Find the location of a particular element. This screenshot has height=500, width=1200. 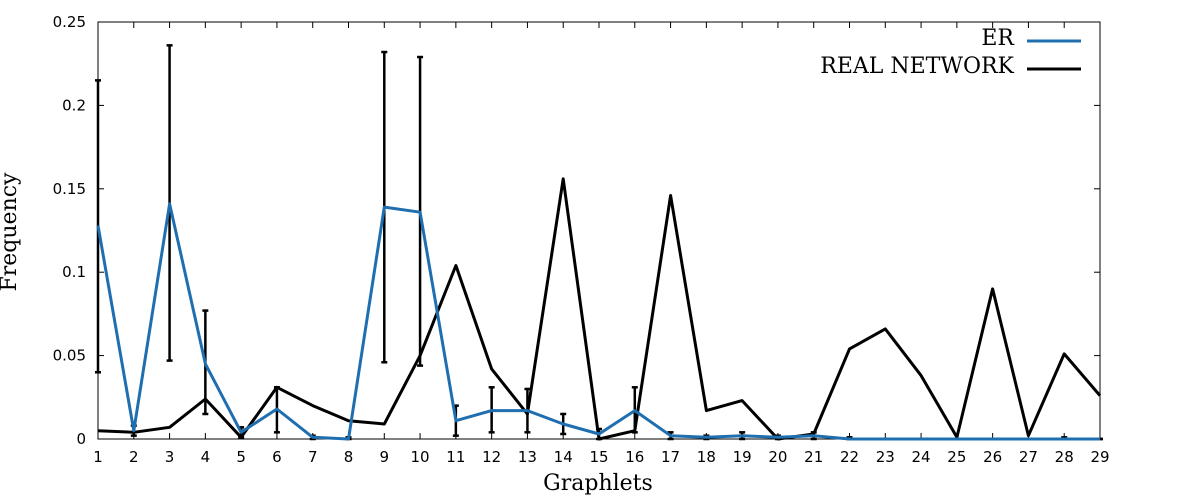

x-tick-label: 11 is located at coordinates (455, 457).